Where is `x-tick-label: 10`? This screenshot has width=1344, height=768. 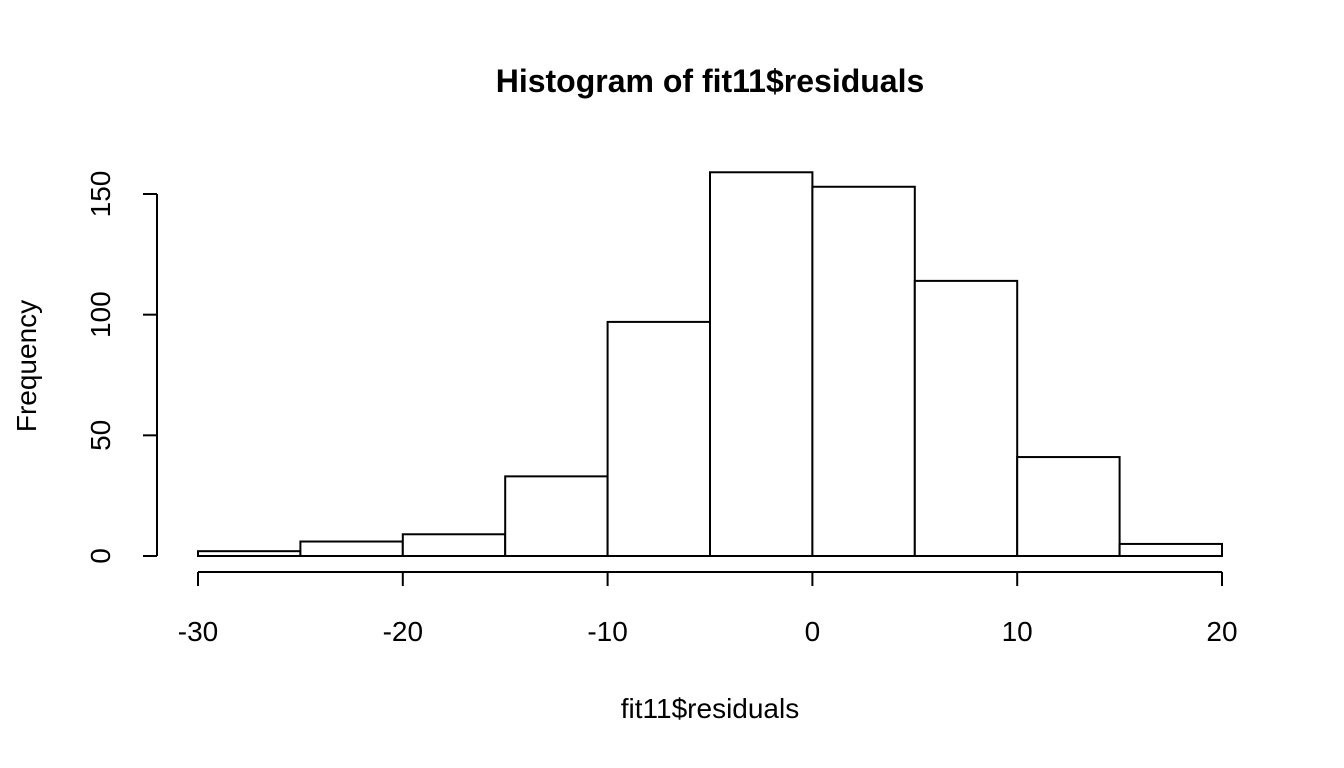 x-tick-label: 10 is located at coordinates (1017, 631).